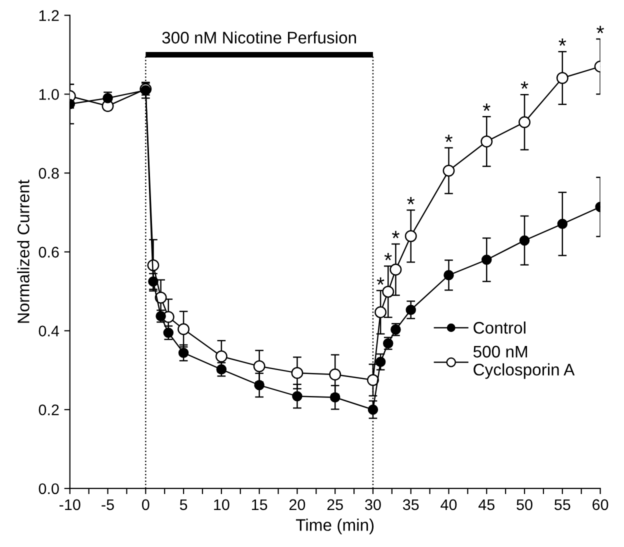  What do you see at coordinates (184, 504) in the screenshot?
I see `x-tick-label: 5` at bounding box center [184, 504].